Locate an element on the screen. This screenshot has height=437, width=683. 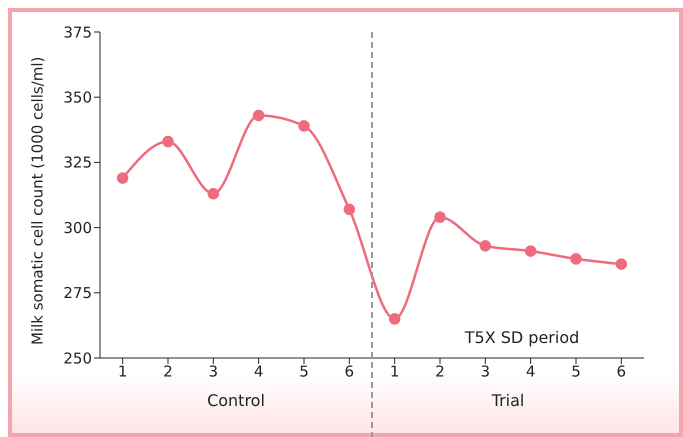
y-tick-label: 375 is located at coordinates (77, 32).